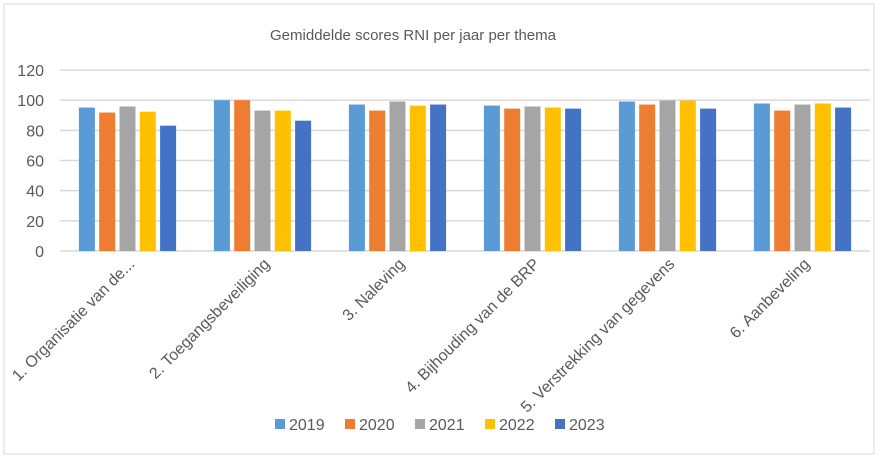 Image resolution: width=880 pixels, height=467 pixels. What do you see at coordinates (447, 425) in the screenshot?
I see `legend-label: 2021` at bounding box center [447, 425].